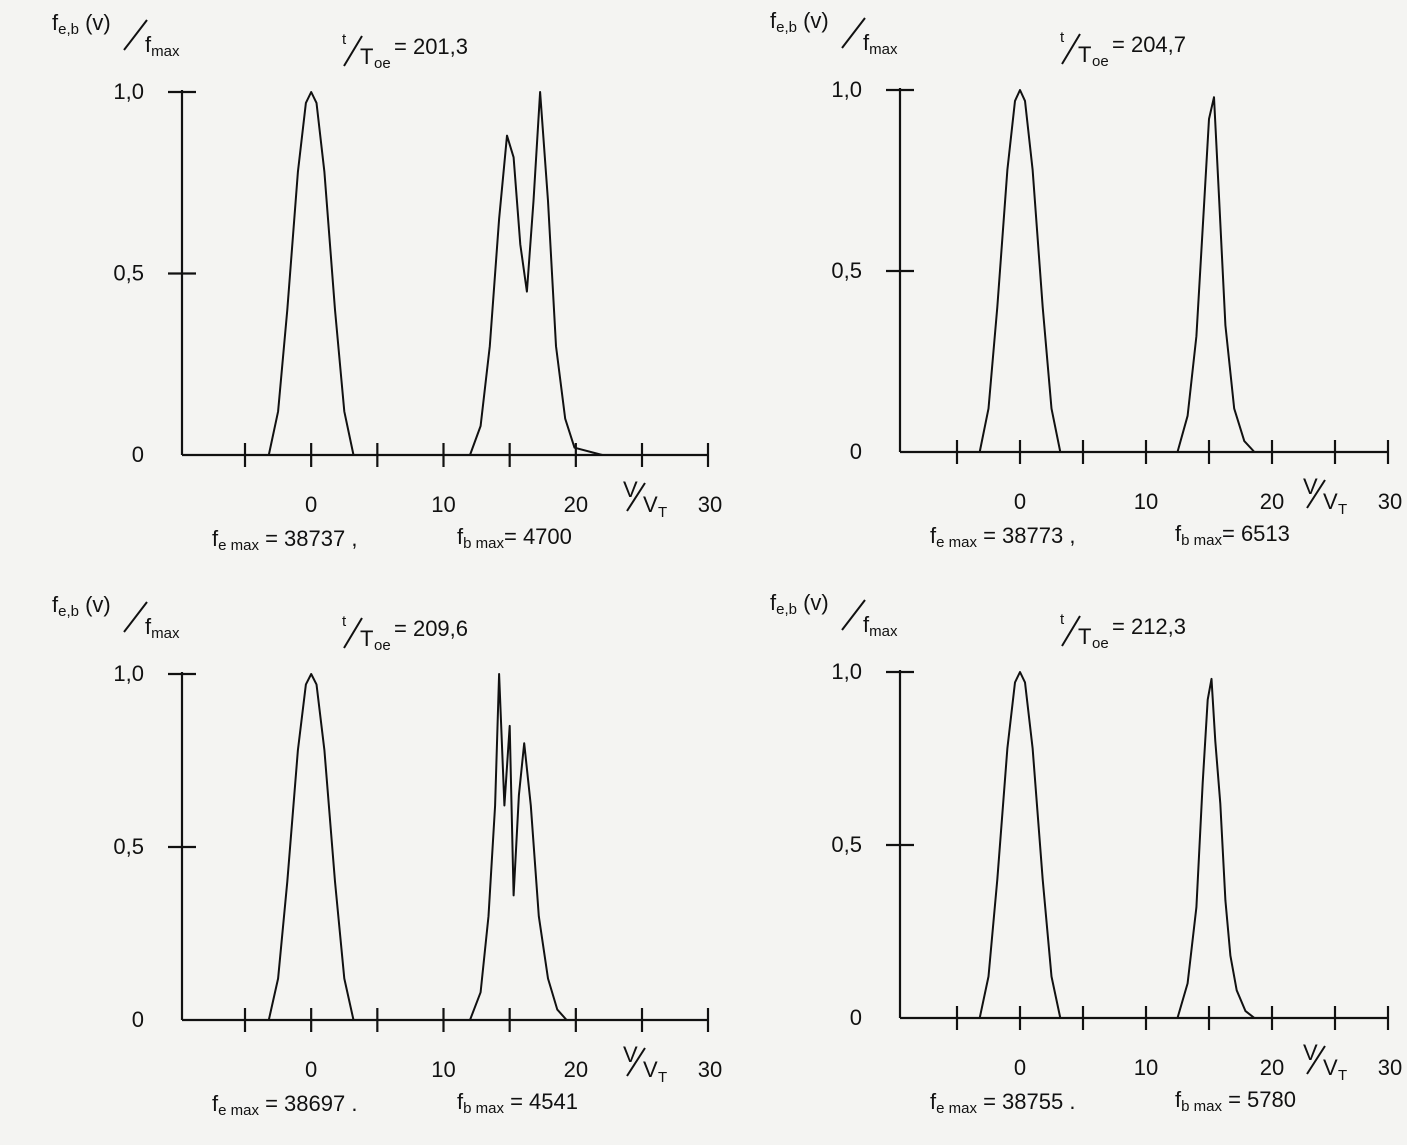 The width and height of the screenshot is (1407, 1145). Describe the element at coordinates (1149, 626) in the screenshot. I see `time-label-value: = 212,3` at that location.